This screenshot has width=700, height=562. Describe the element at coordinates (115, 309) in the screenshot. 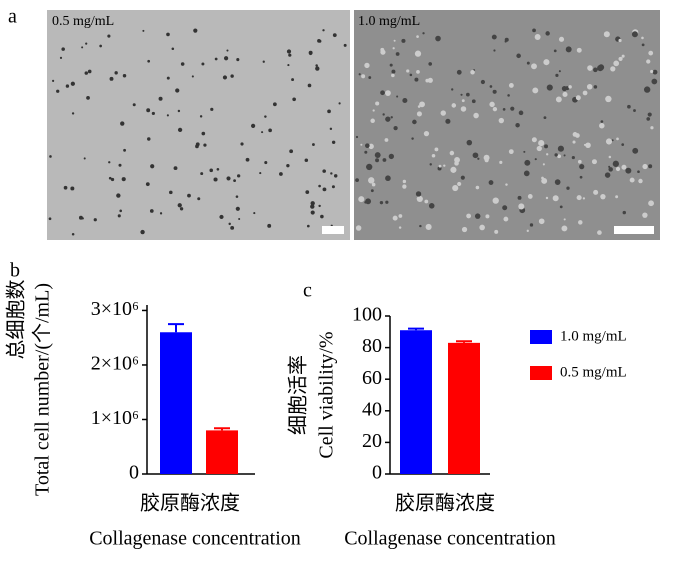

I see `y-tick-label: 3×10⁶` at that location.